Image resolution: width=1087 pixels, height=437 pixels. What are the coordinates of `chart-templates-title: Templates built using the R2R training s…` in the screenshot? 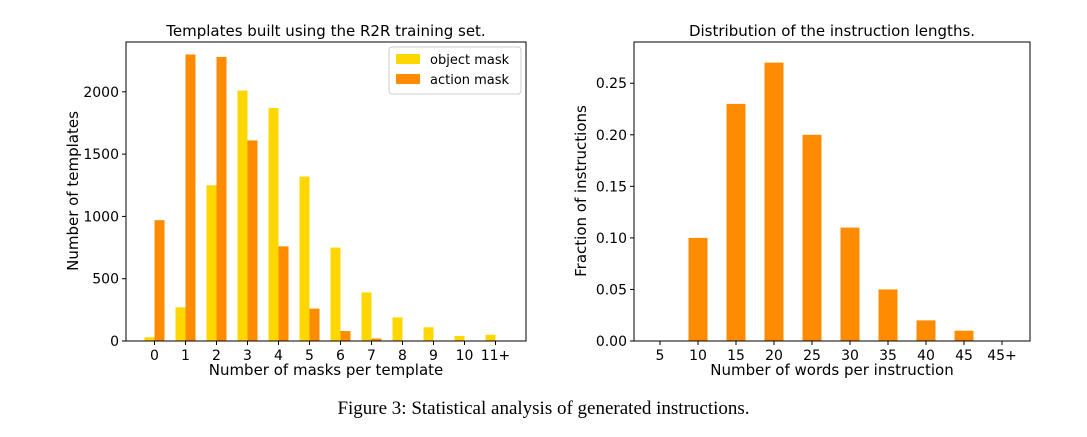 It's located at (325, 31).